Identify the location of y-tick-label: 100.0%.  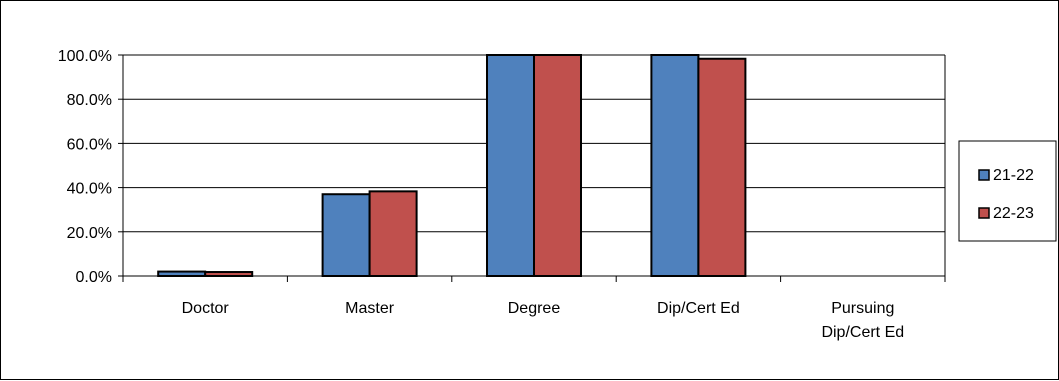
(85, 56).